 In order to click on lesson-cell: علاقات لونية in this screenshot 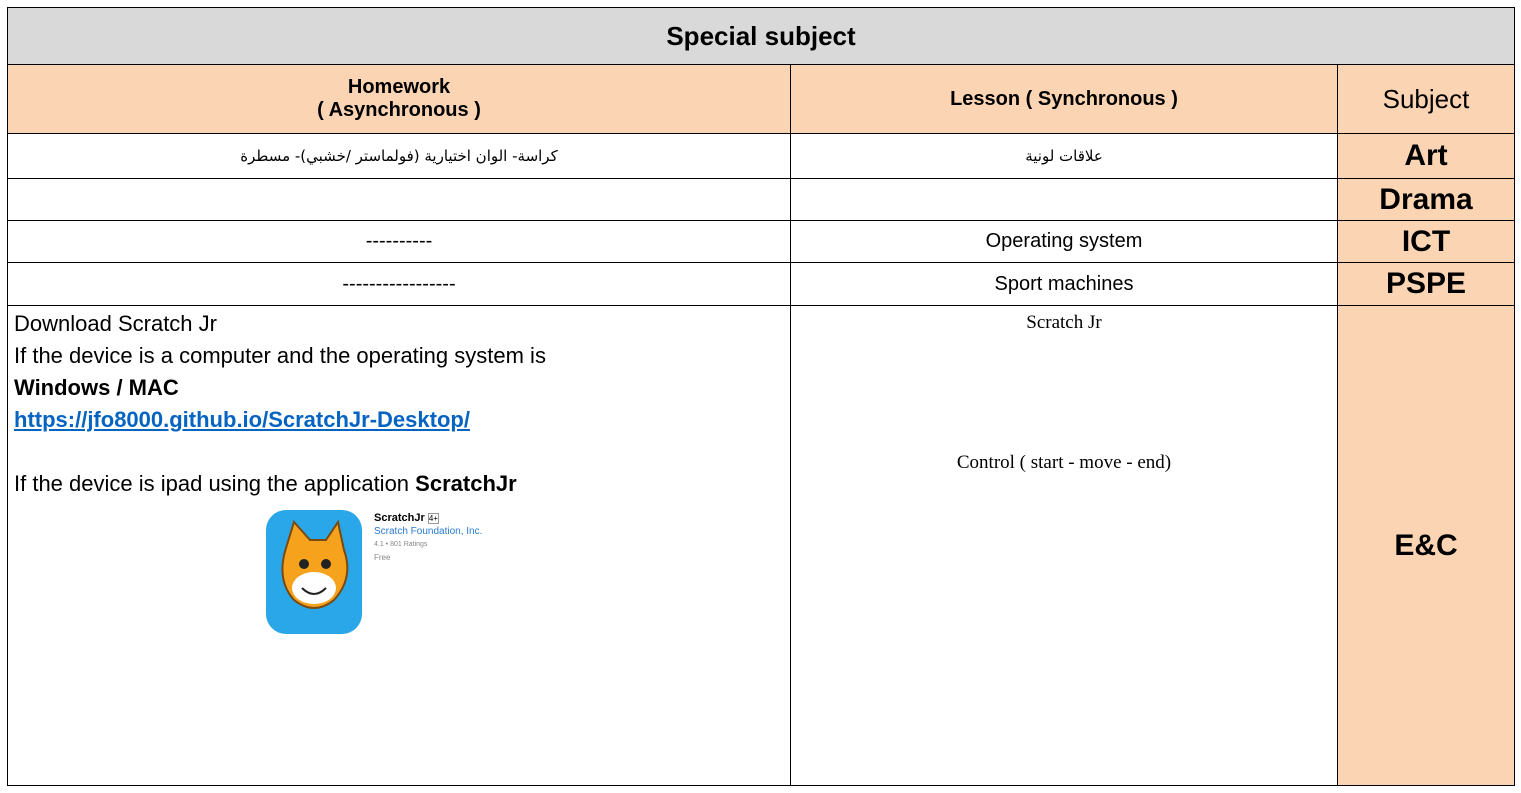, I will do `click(1064, 156)`.